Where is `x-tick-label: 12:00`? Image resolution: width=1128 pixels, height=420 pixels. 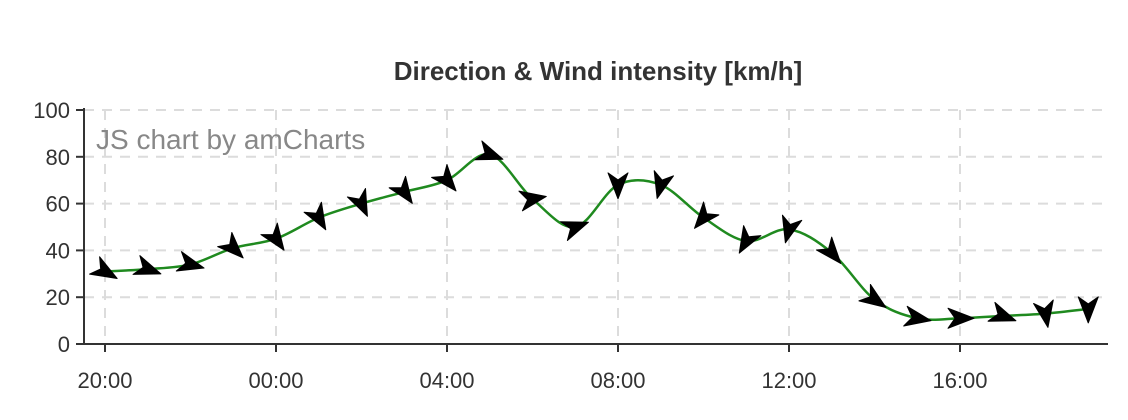 x-tick-label: 12:00 is located at coordinates (788, 380).